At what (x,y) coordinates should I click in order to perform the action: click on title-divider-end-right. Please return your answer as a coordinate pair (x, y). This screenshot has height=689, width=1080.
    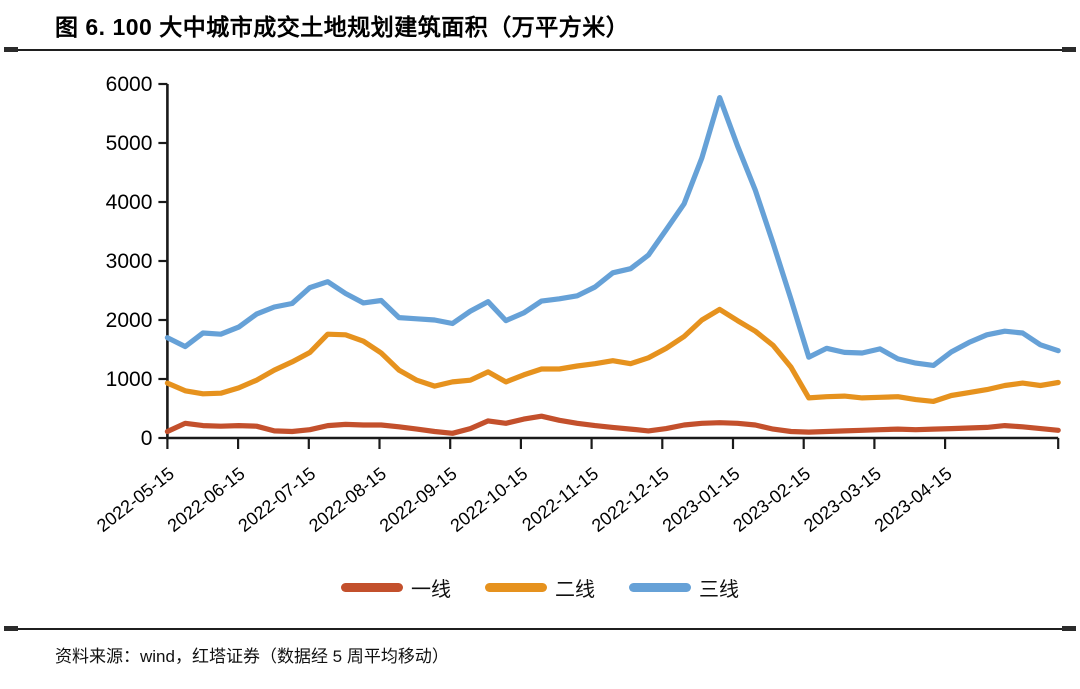
    Looking at the image, I should click on (1069, 49).